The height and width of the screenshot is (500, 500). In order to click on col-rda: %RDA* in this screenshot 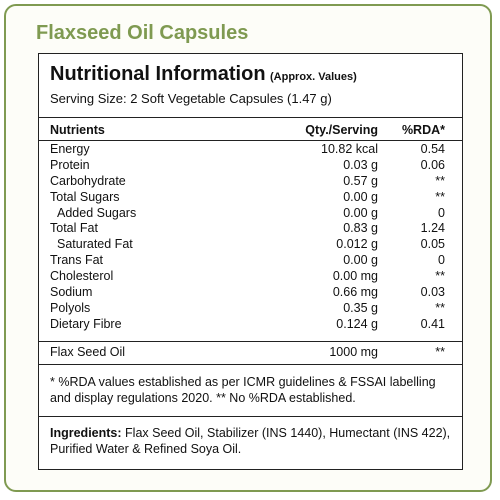, I will do `click(423, 130)`.